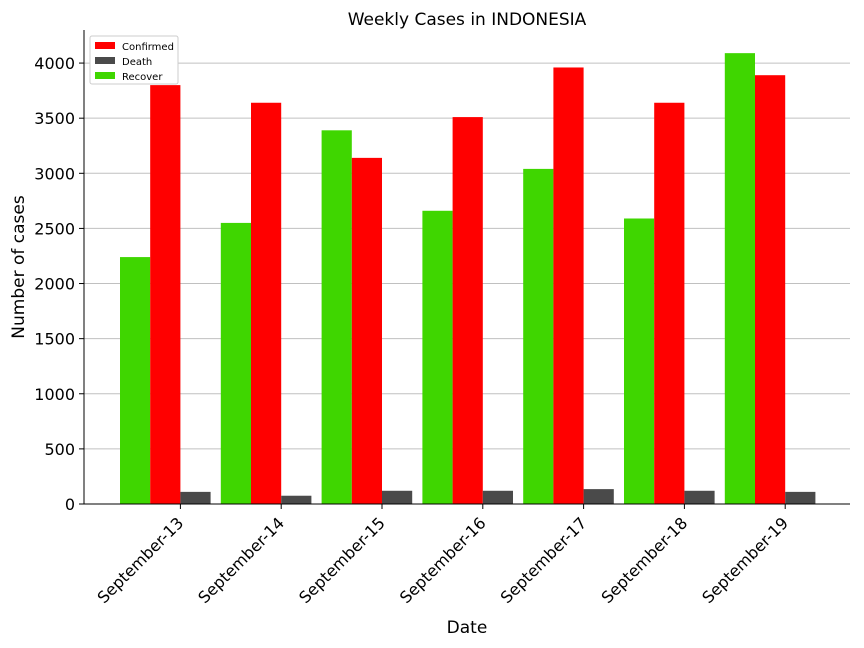 The height and width of the screenshot is (648, 864). Describe the element at coordinates (70, 504) in the screenshot. I see `y-tick-label: 0` at that location.